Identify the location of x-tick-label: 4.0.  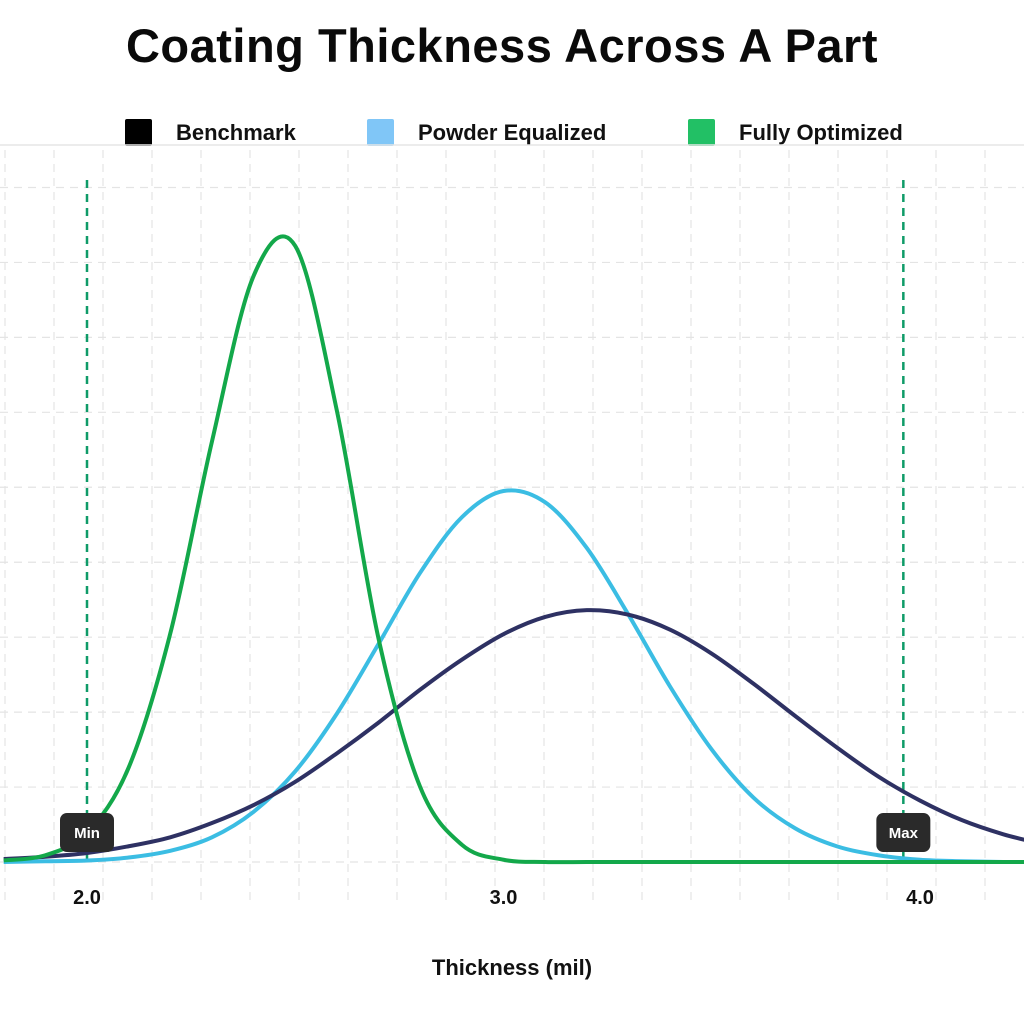
(920, 898).